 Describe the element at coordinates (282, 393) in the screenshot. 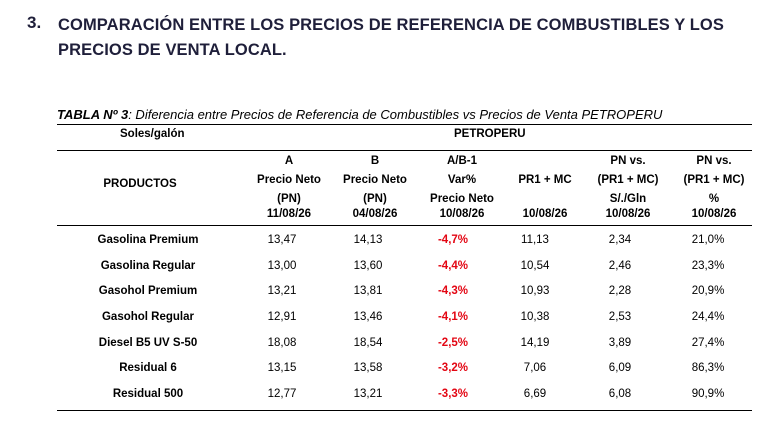

I see `table-cell: 12,77` at that location.